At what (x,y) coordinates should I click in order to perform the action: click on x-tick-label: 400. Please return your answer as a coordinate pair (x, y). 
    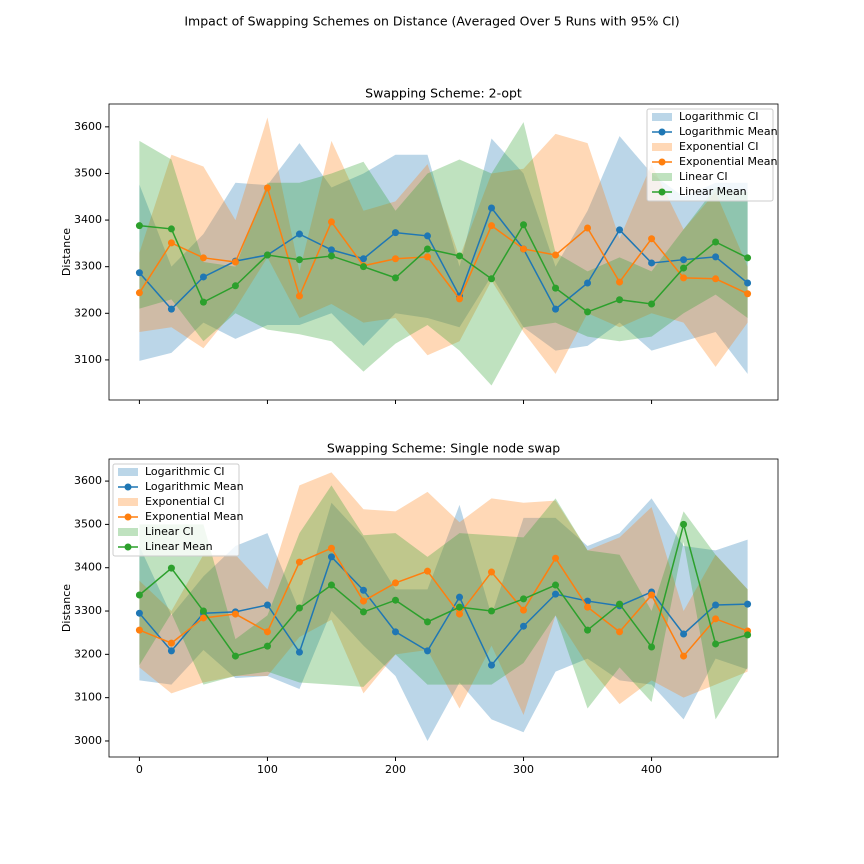
    Looking at the image, I should click on (651, 769).